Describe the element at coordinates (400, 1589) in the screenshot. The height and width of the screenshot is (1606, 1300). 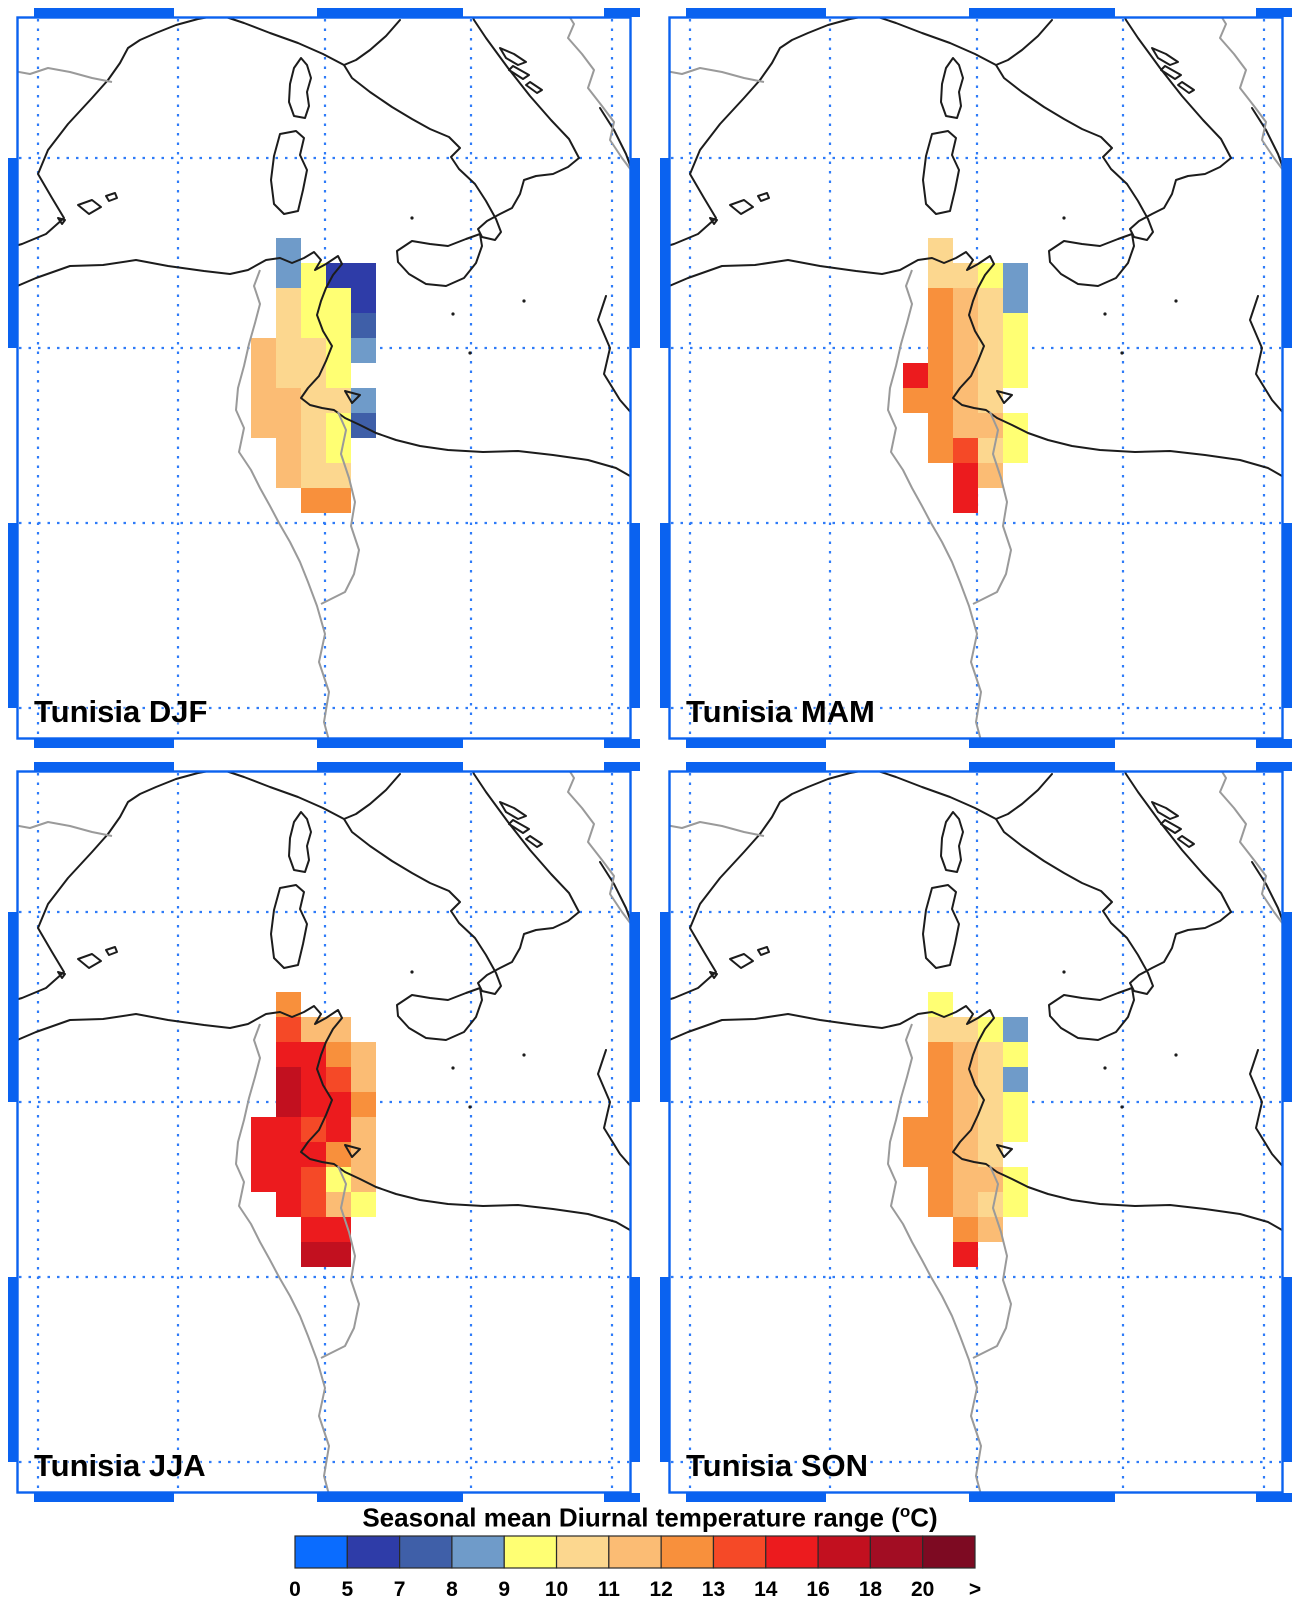
I see `colorbar-tick-label: 7` at that location.